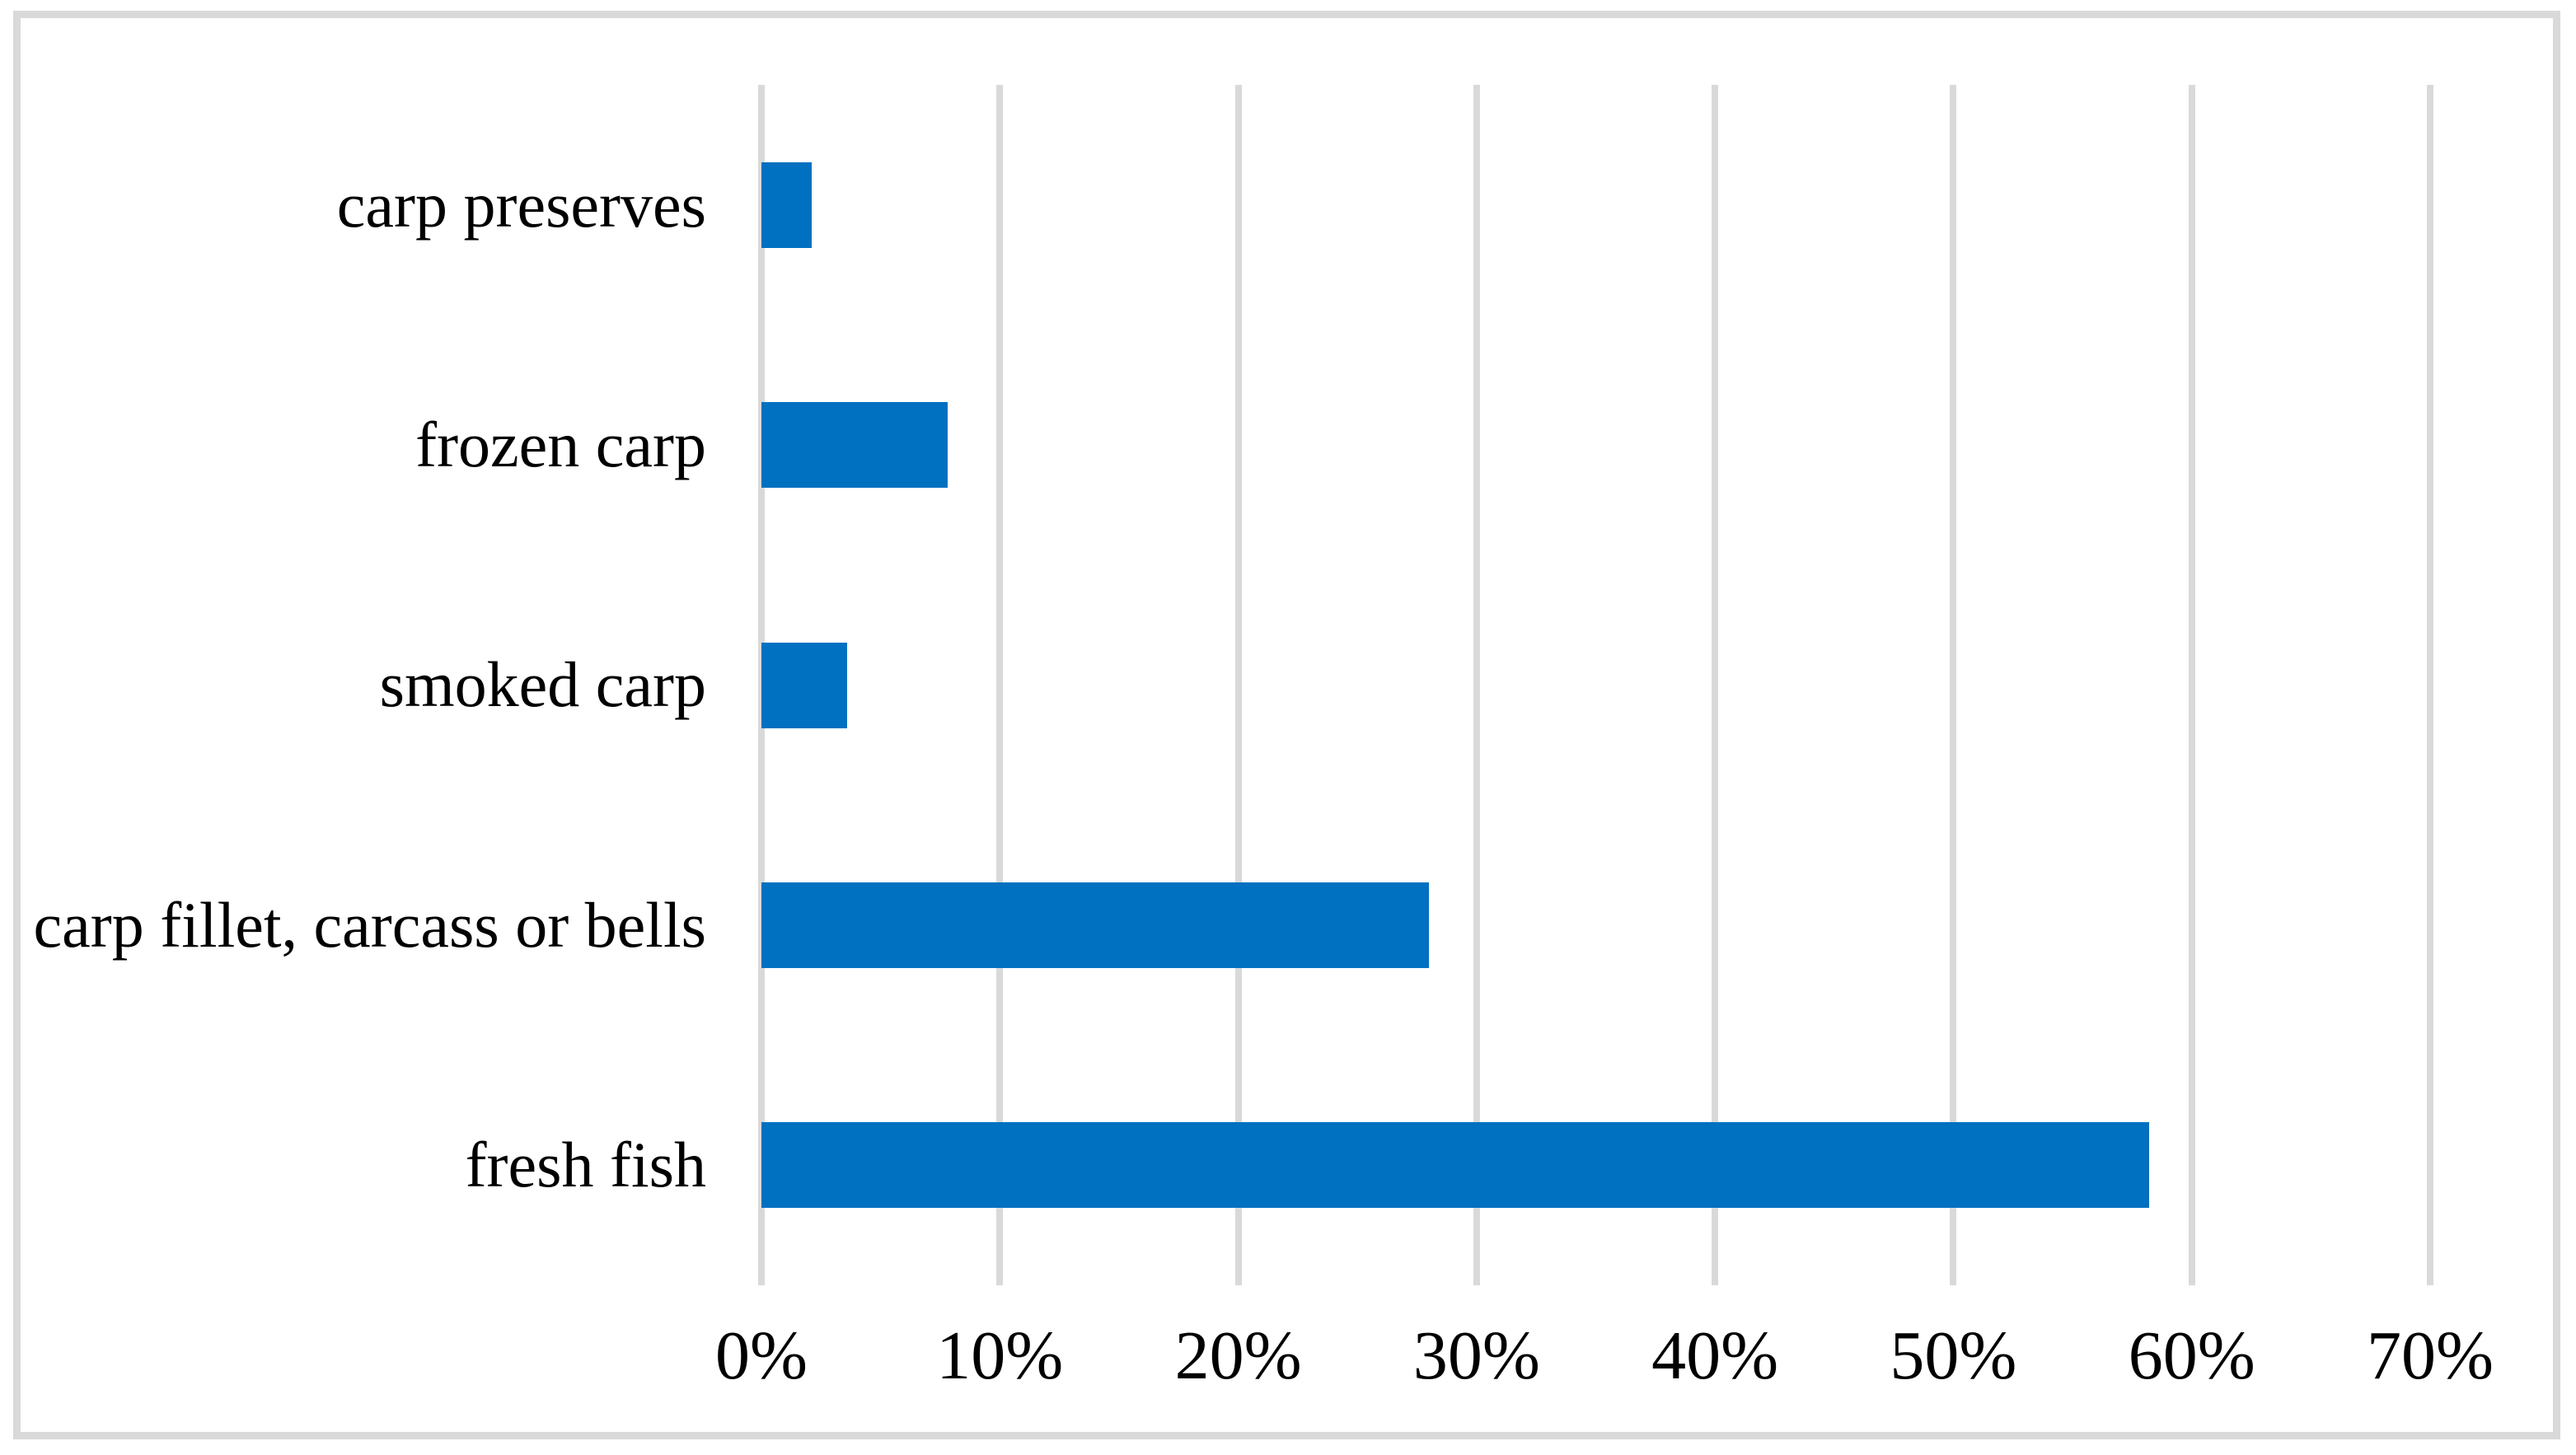 The height and width of the screenshot is (1455, 2576). I want to click on category-label: frozen carp, so click(560, 445).